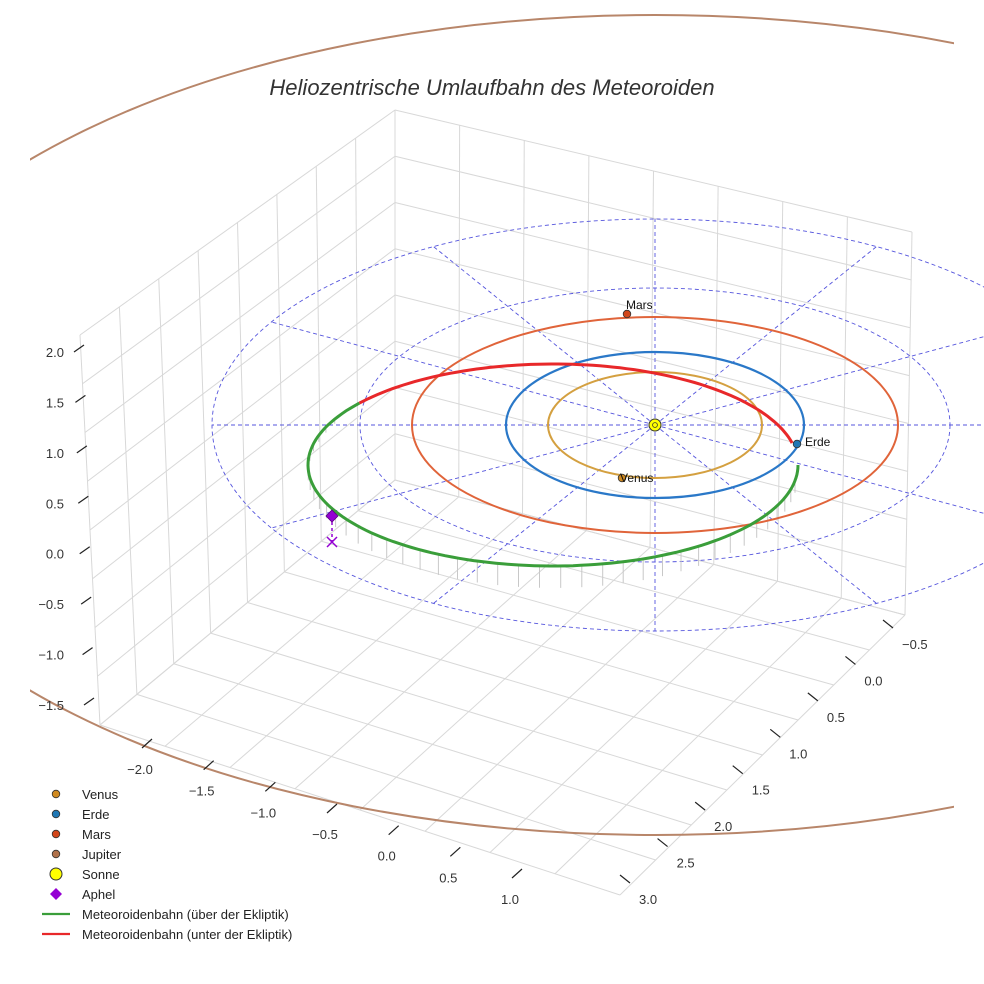 Image resolution: width=984 pixels, height=984 pixels. I want to click on meteoroid-orbit-above-ecliptic, so click(553, 484).